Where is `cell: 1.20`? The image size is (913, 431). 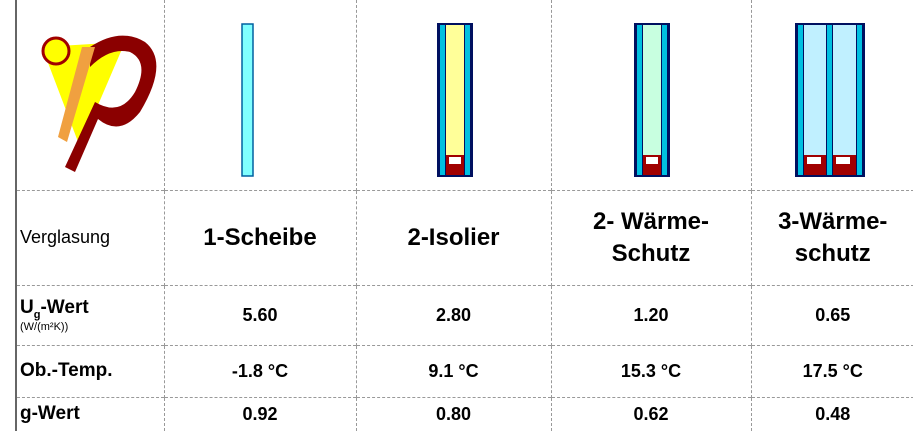
cell: 1.20 is located at coordinates (650, 314).